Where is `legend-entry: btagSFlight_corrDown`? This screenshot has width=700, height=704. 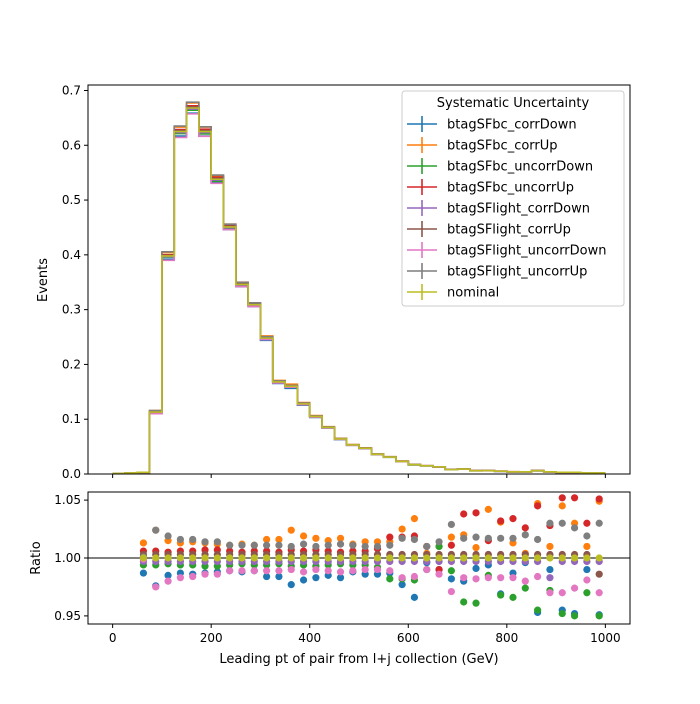 legend-entry: btagSFlight_corrDown is located at coordinates (498, 208).